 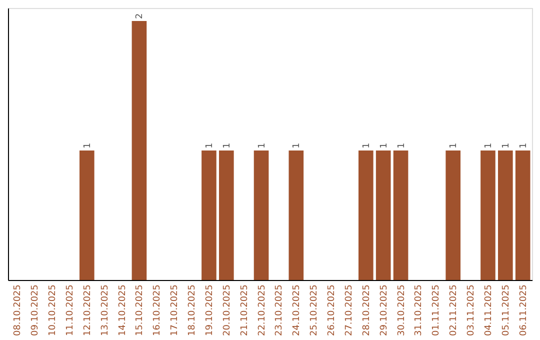 What do you see at coordinates (262, 310) in the screenshot?
I see `x-tick-label: 22.10.2025` at bounding box center [262, 310].